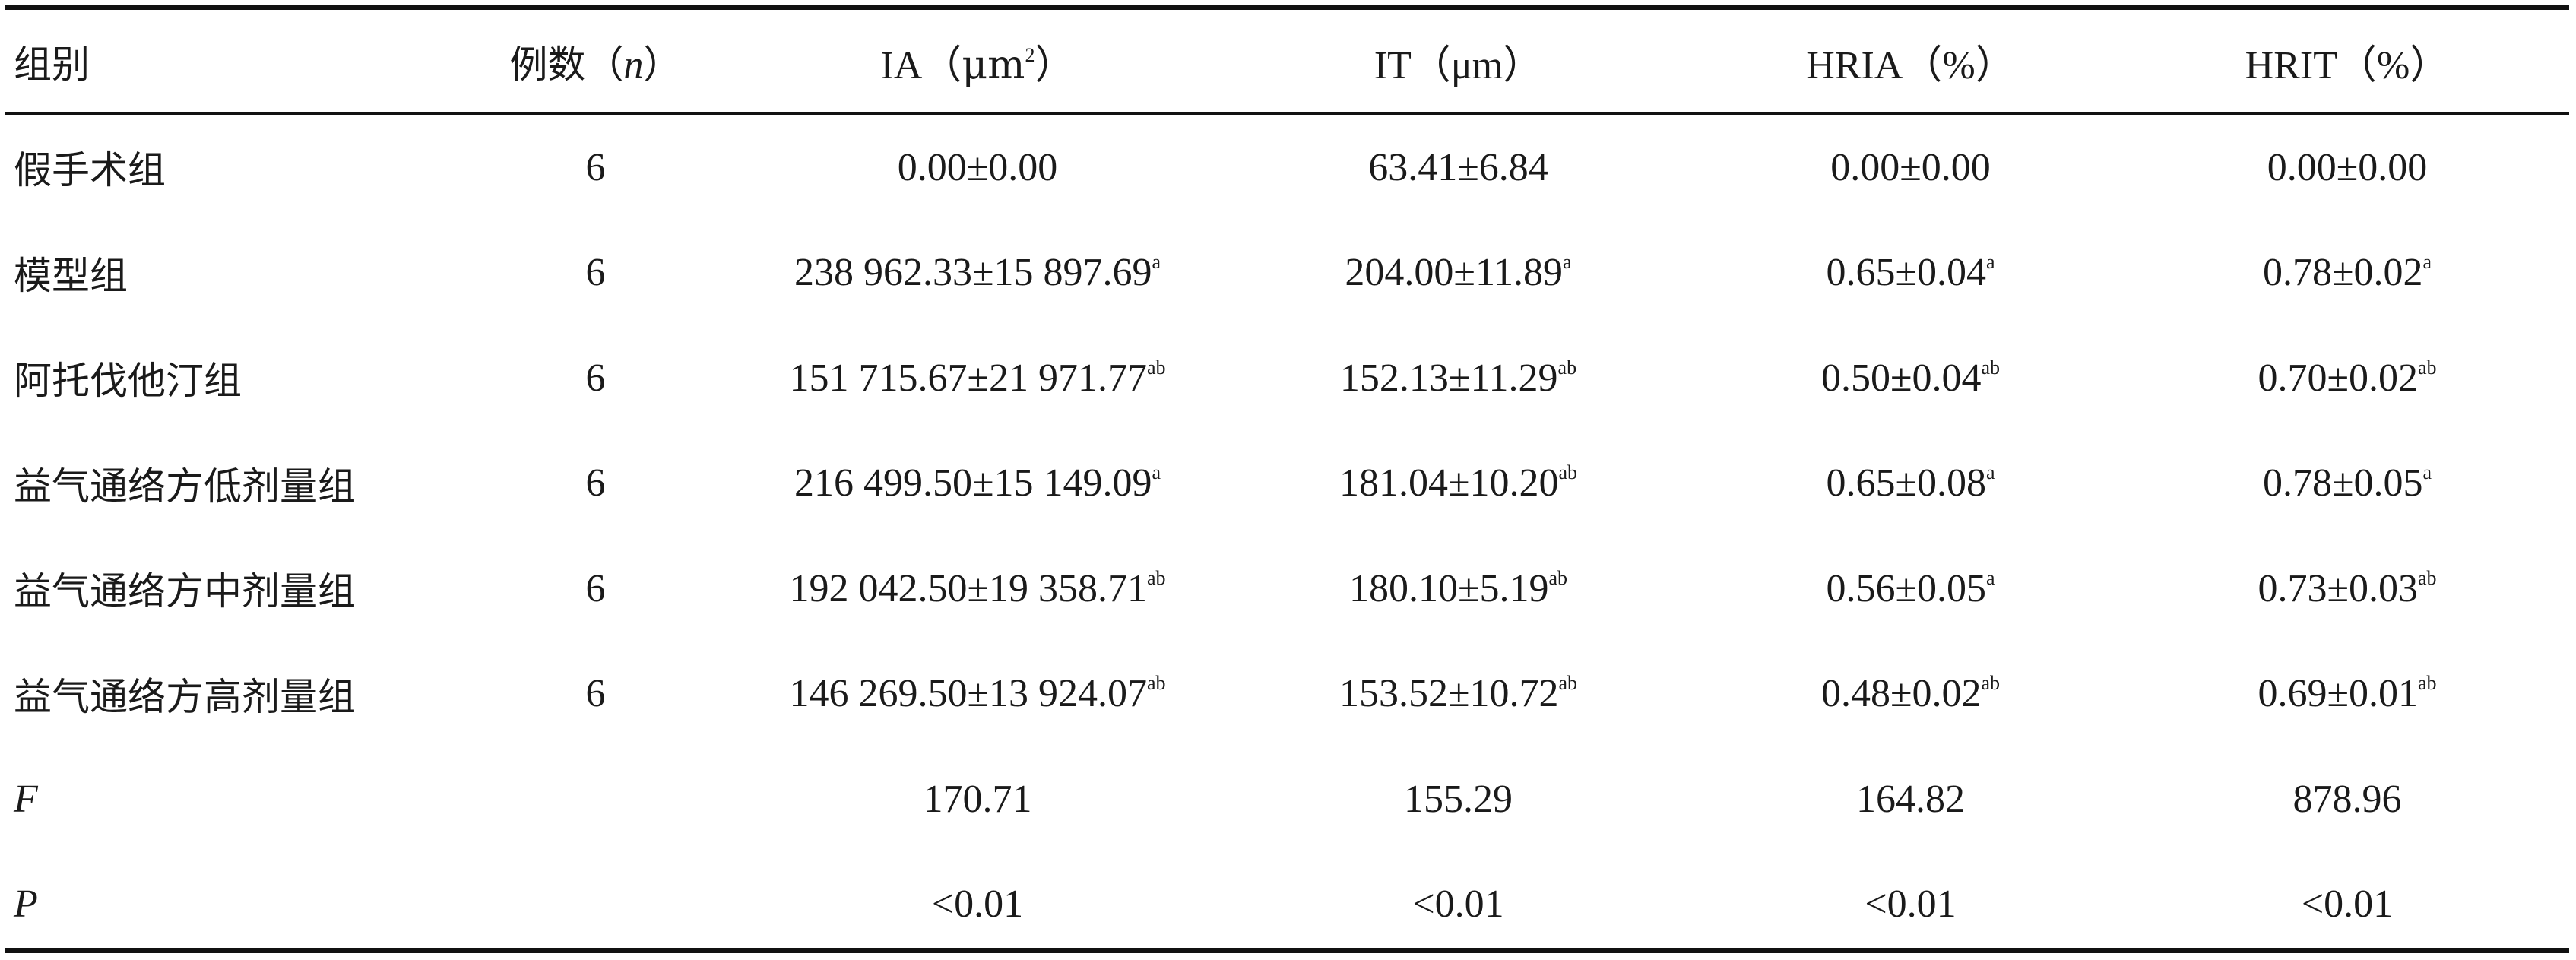  What do you see at coordinates (1911, 905) in the screenshot?
I see `cell-stat-hria: <0.01` at bounding box center [1911, 905].